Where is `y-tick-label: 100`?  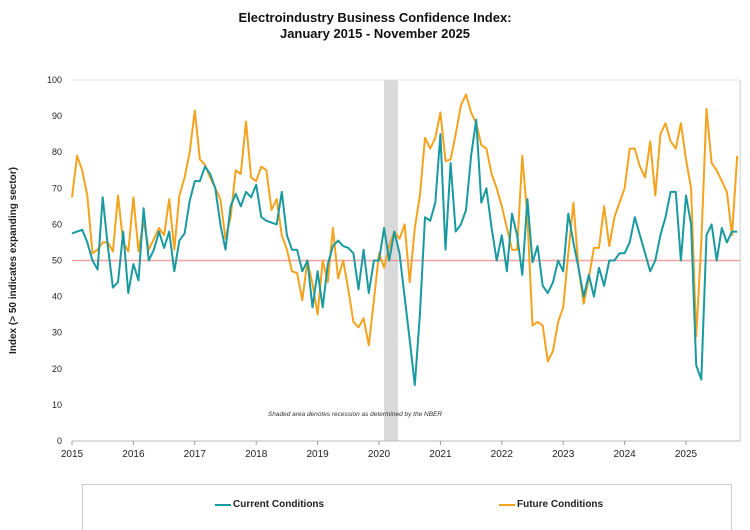
y-tick-label: 100 is located at coordinates (54, 80).